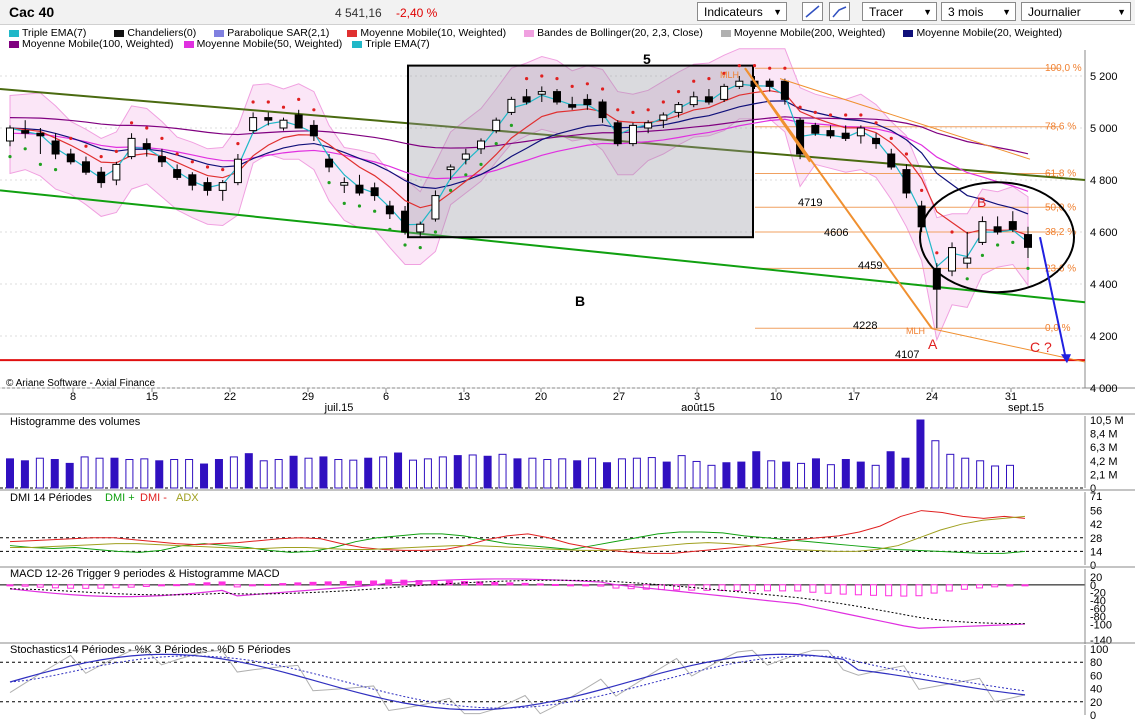 The height and width of the screenshot is (721, 1135). I want to click on legend-label: Moyenne Mobile(100, Weighted), so click(98, 44).